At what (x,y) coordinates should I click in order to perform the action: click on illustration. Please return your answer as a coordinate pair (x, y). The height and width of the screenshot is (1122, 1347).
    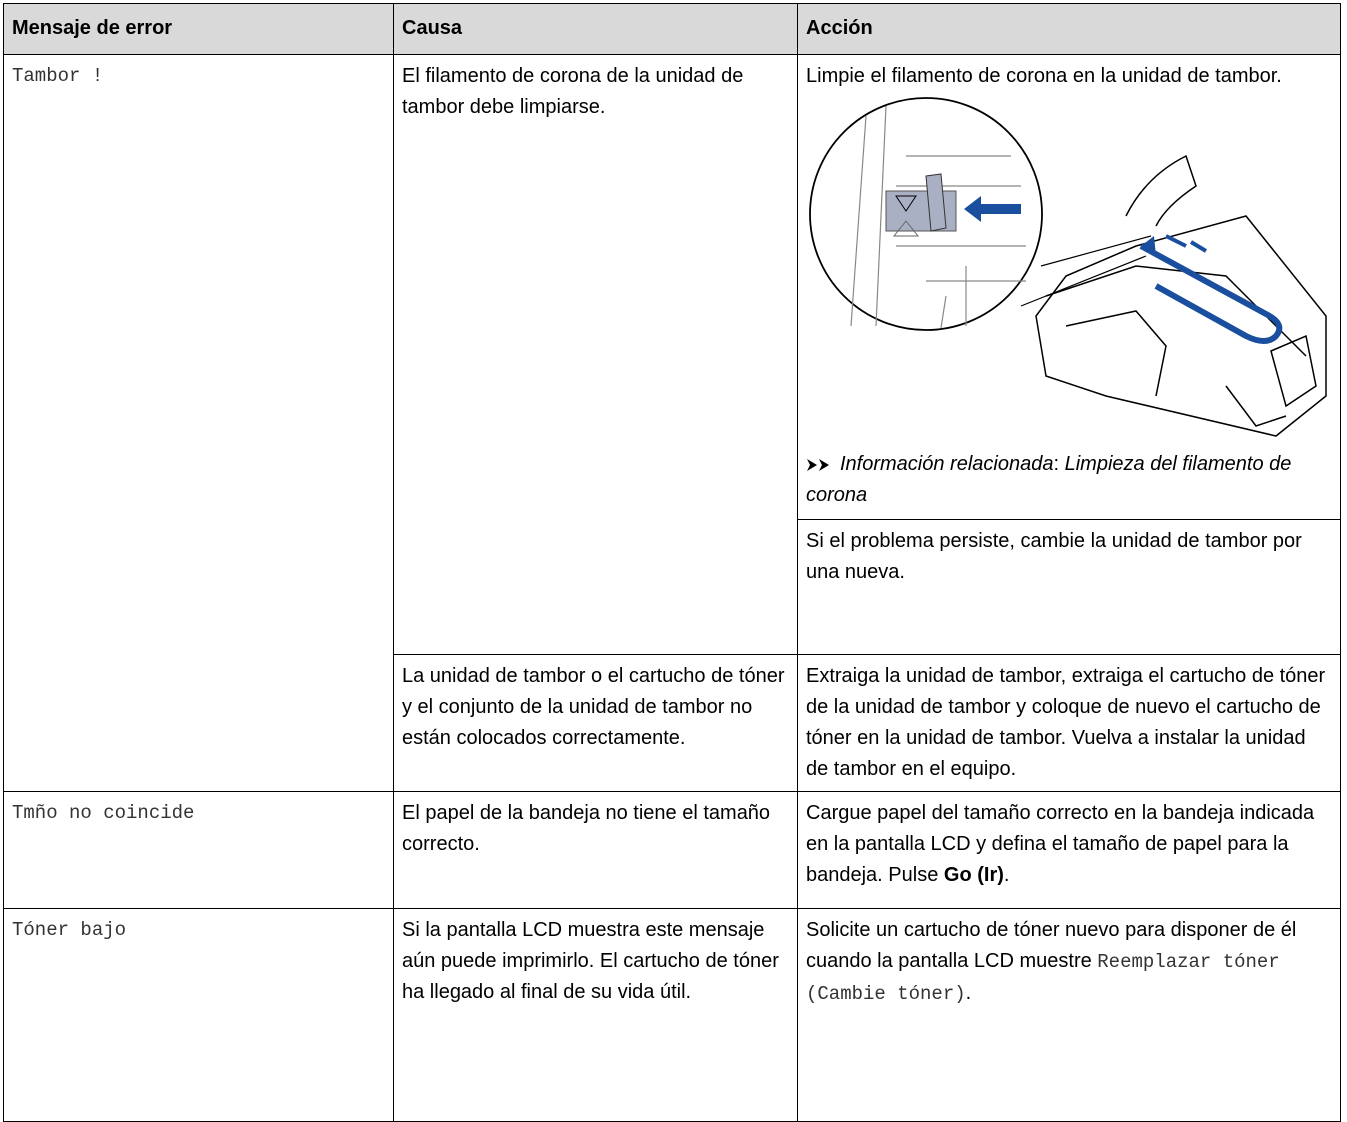
    Looking at the image, I should click on (1068, 267).